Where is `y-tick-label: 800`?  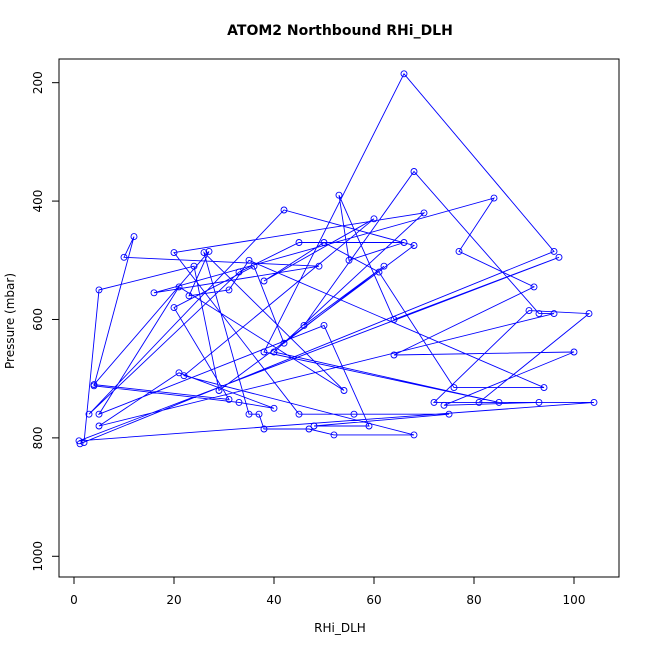 y-tick-label: 800 is located at coordinates (38, 437).